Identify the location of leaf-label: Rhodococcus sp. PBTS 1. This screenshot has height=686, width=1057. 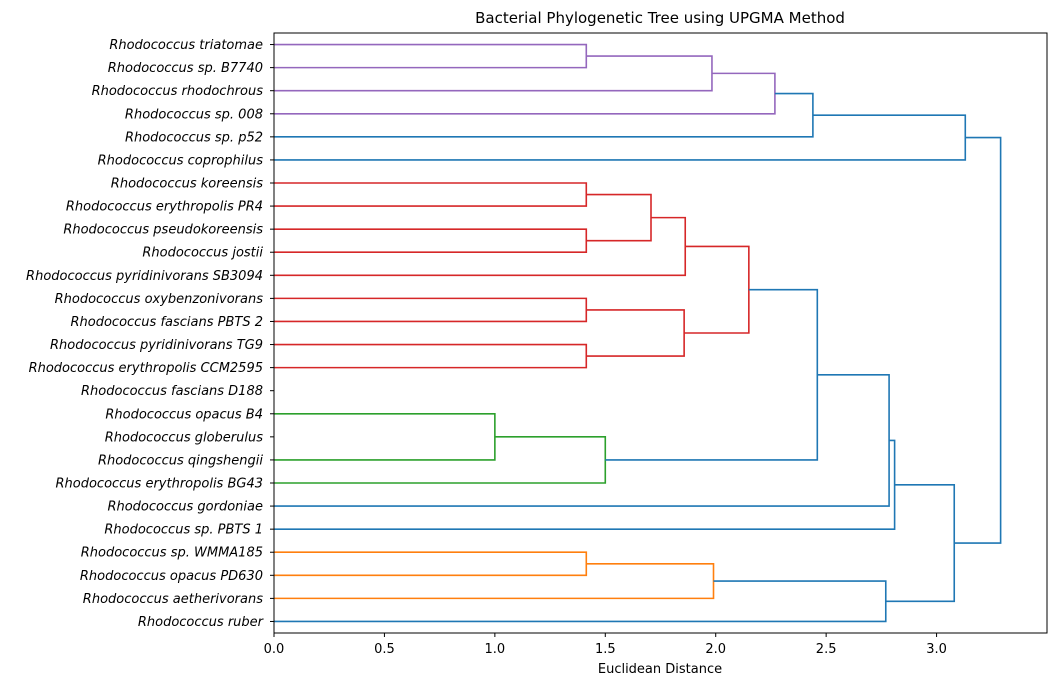
(183, 530).